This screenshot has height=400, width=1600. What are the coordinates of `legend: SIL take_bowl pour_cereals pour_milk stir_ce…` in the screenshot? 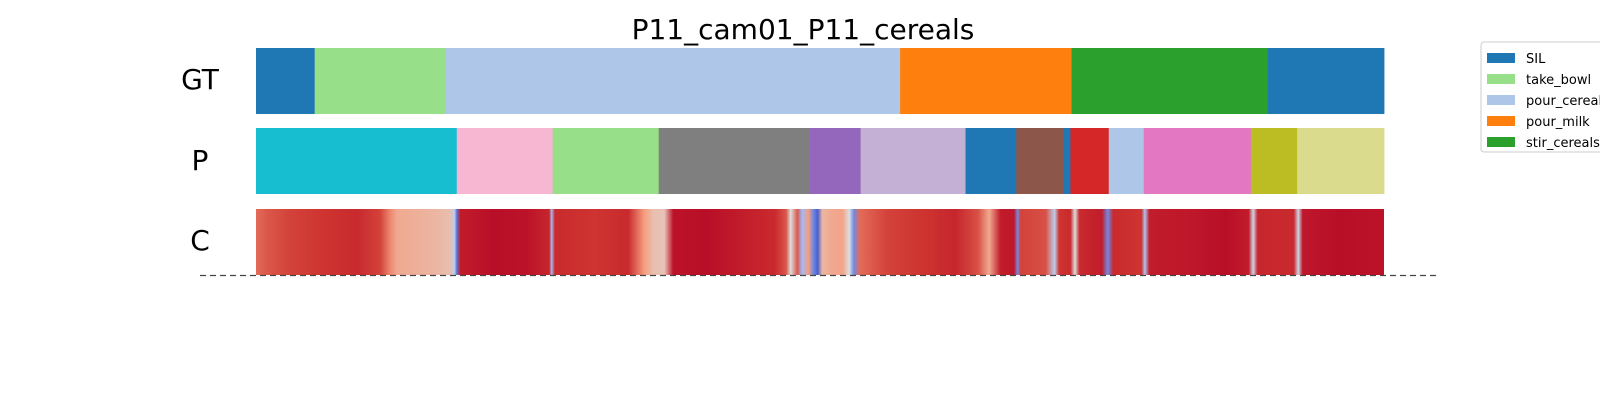 It's located at (1540, 97).